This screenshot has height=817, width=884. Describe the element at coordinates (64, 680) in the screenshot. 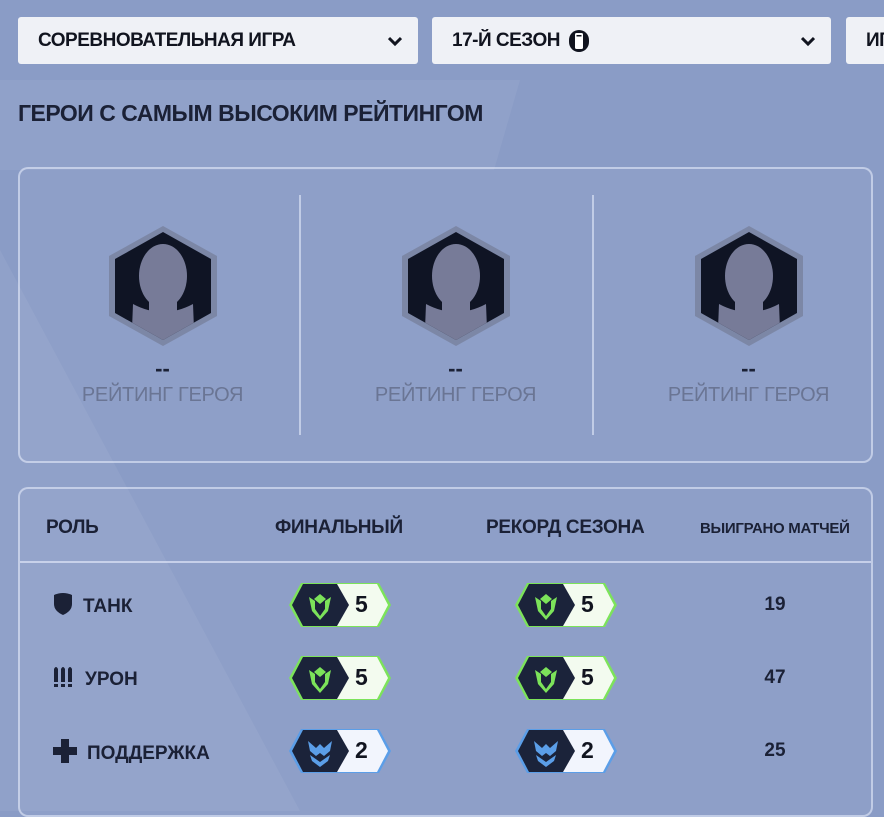

I see `bullets-icon` at that location.